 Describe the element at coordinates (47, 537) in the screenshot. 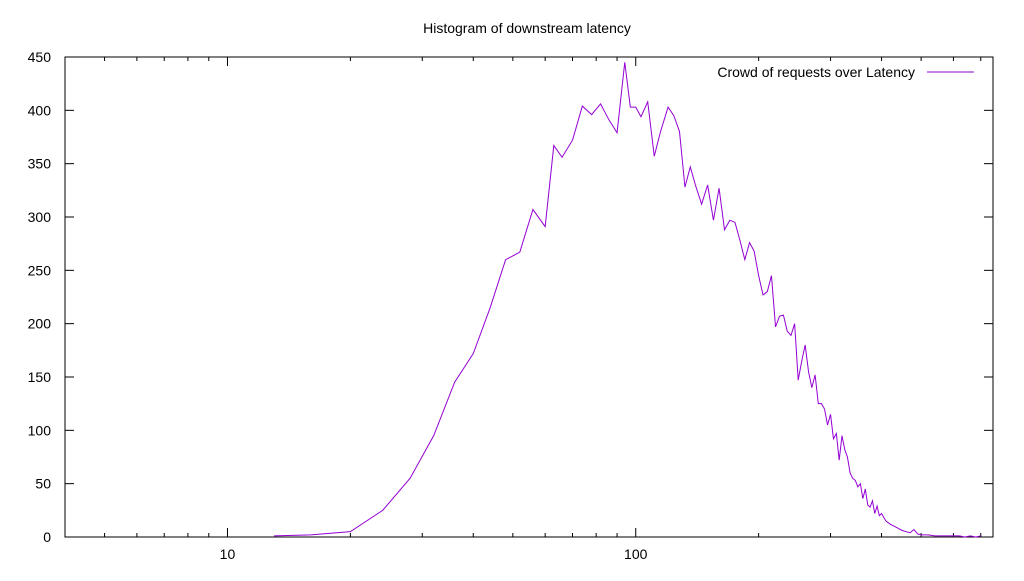

I see `y-tick-label: 0` at that location.